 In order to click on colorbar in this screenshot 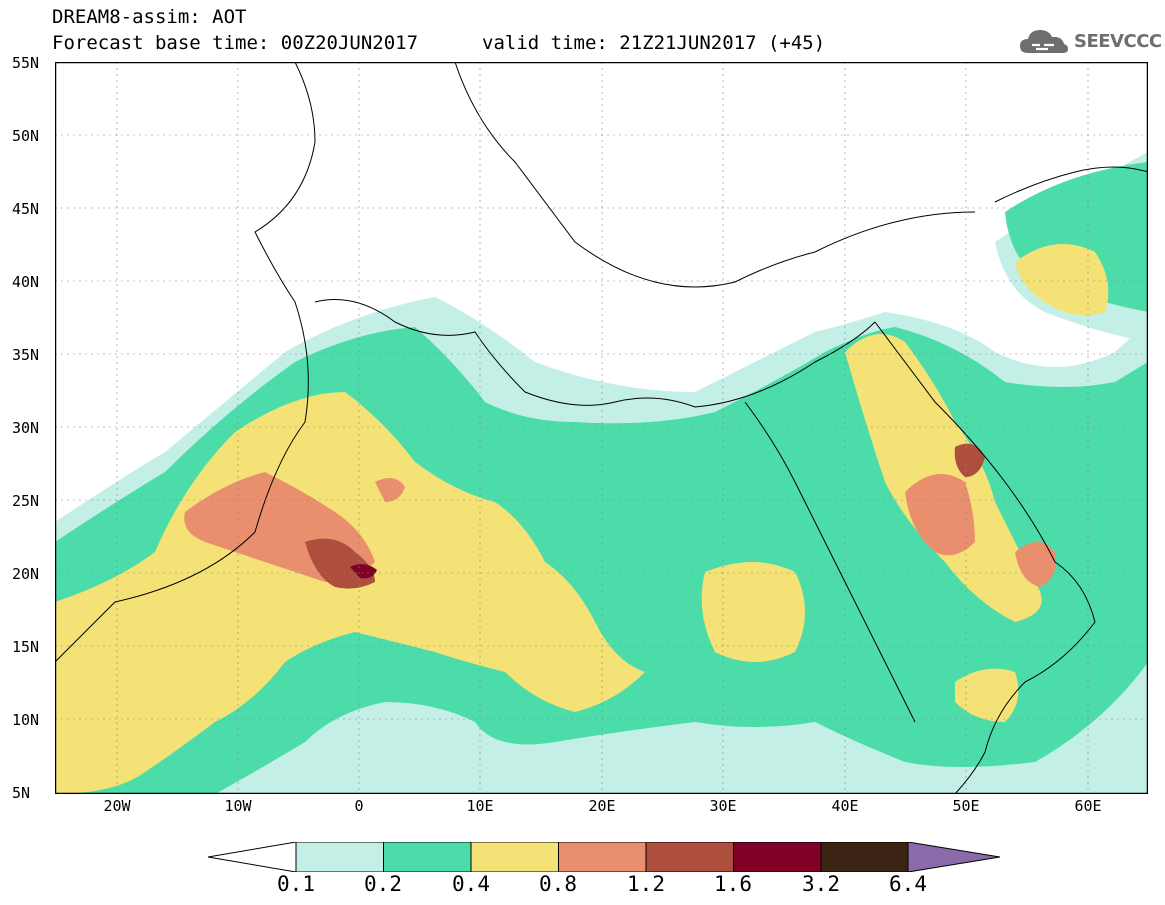, I will do `click(604, 857)`.